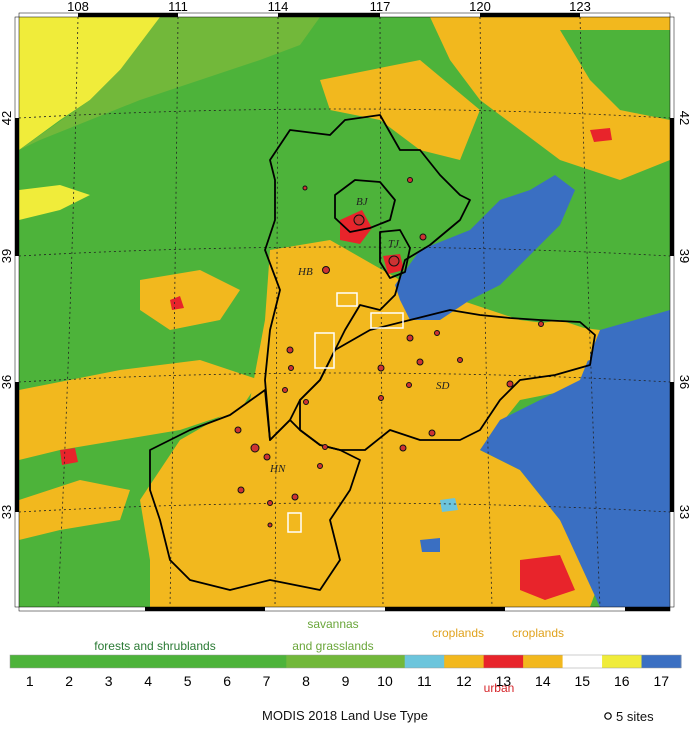 Image resolution: width=691 pixels, height=729 pixels. What do you see at coordinates (277, 469) in the screenshot?
I see `province-label-hn: HN` at bounding box center [277, 469].